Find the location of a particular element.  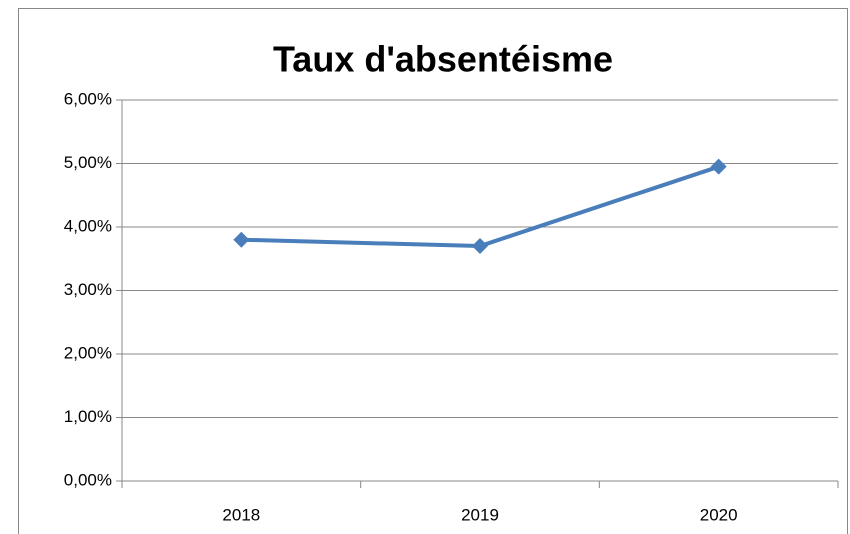

y-tick-label: 3,00% is located at coordinates (88, 289).